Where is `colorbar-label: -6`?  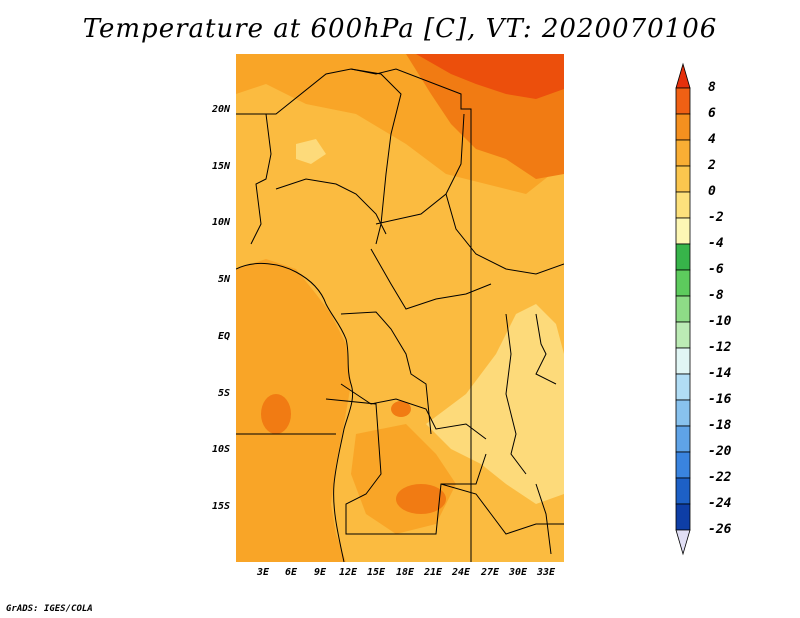
colorbar-label: -6 is located at coordinates (716, 269).